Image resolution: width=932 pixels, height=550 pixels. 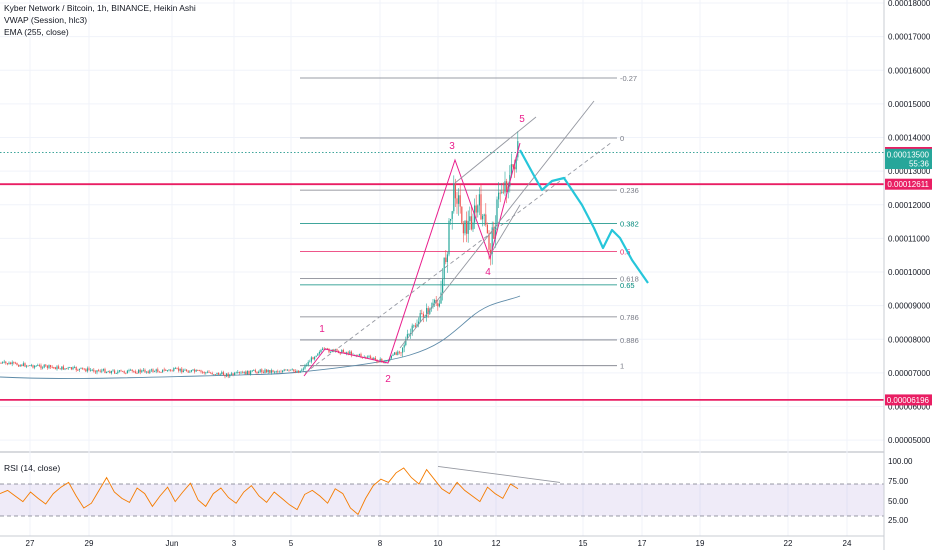 What do you see at coordinates (584, 216) in the screenshot?
I see `price-projection` at bounding box center [584, 216].